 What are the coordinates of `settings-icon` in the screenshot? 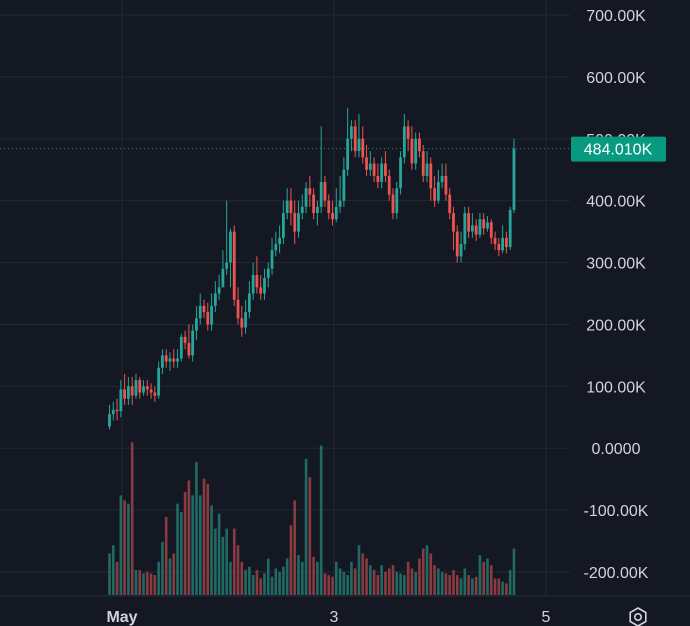 It's located at (638, 616).